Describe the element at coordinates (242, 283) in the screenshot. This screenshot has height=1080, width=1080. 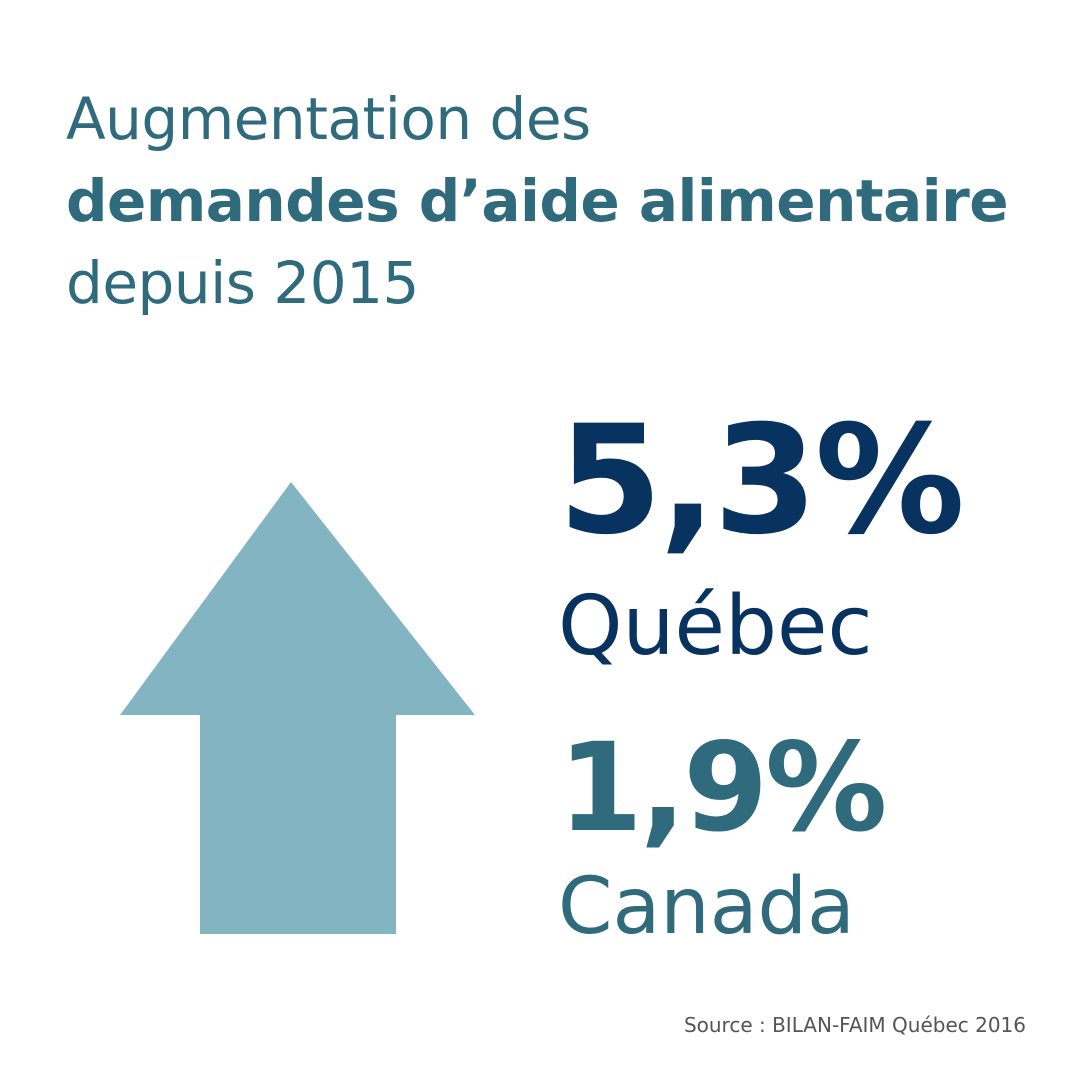
I see `headline-line-3: depuis 2015` at that location.